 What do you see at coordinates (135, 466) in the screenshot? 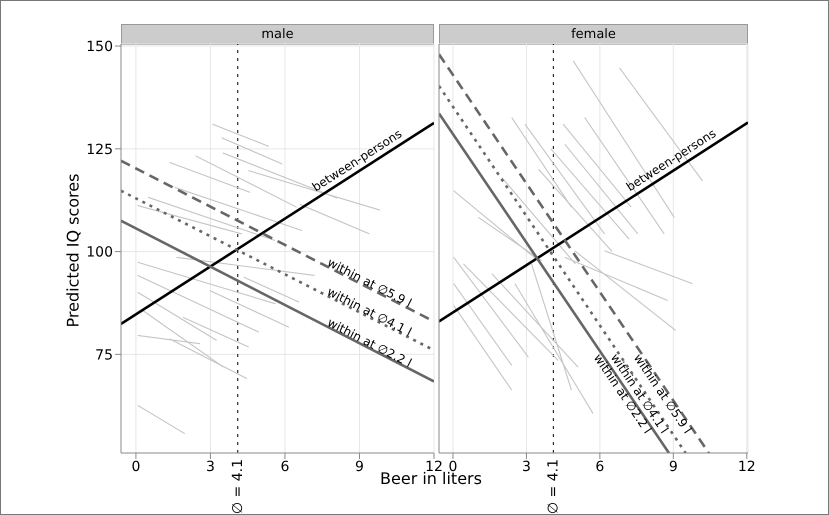
I see `x-tick-label: 0` at bounding box center [135, 466].